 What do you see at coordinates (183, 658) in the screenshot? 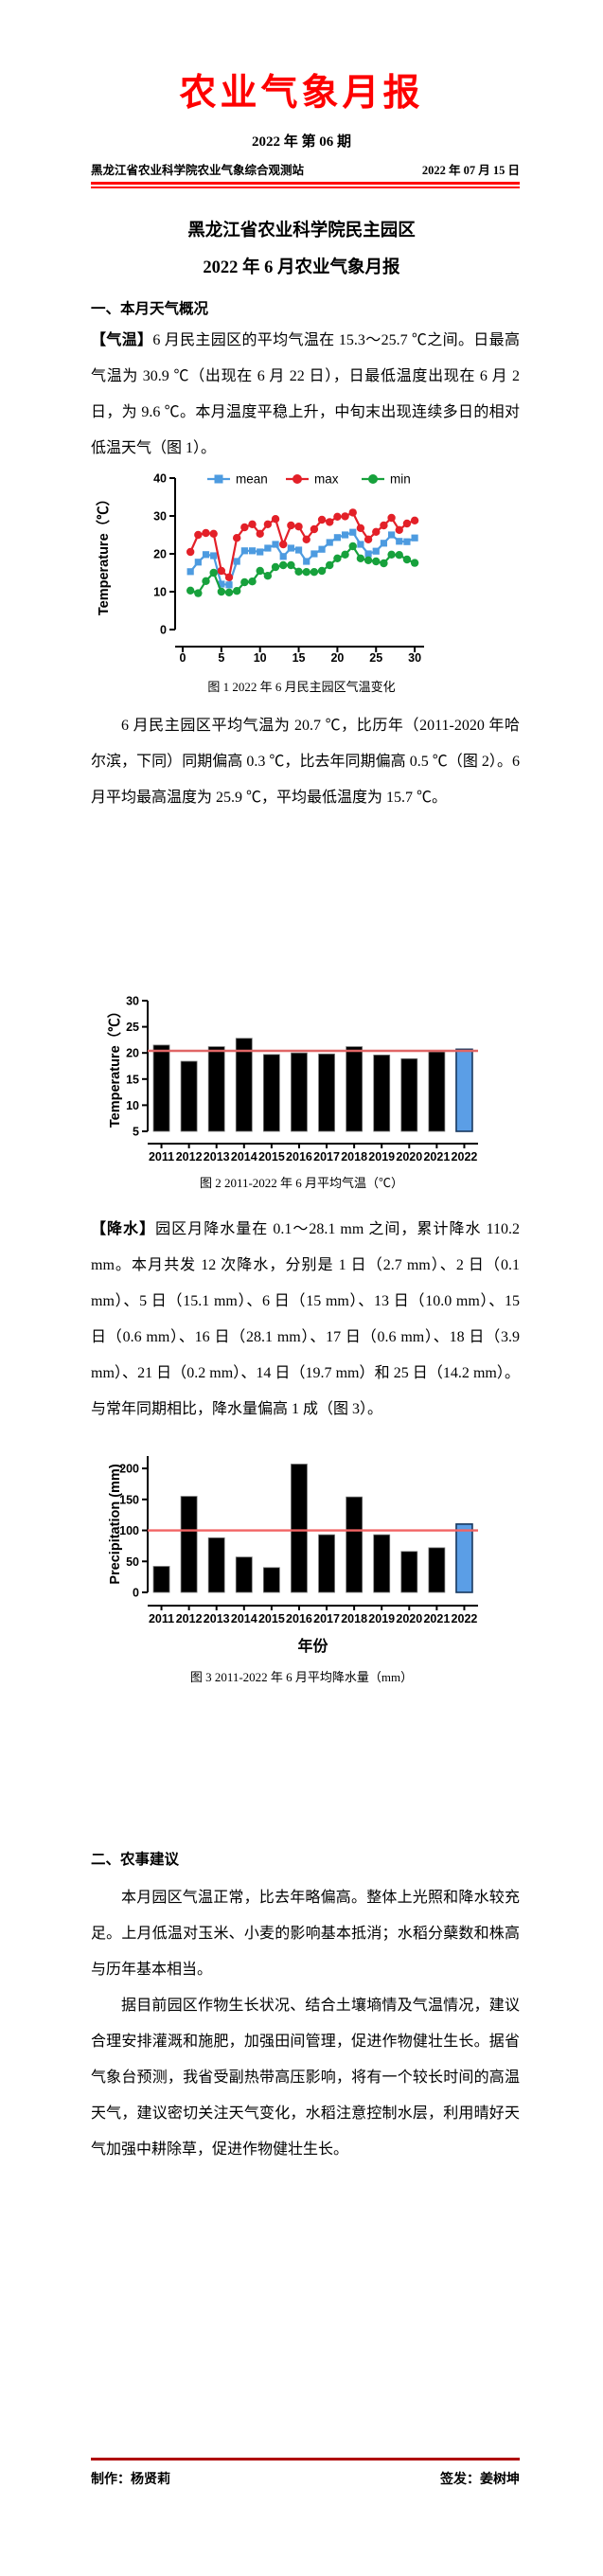
I see `x-tick-label: 0` at bounding box center [183, 658].